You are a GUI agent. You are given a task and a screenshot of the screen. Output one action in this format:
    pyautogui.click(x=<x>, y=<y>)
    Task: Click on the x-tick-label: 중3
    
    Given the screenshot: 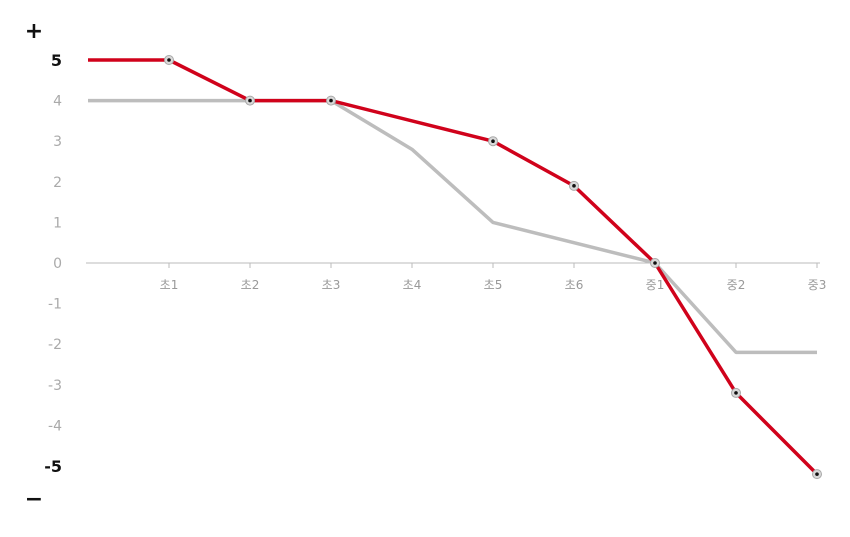 What is the action you would take?
    pyautogui.click(x=817, y=285)
    